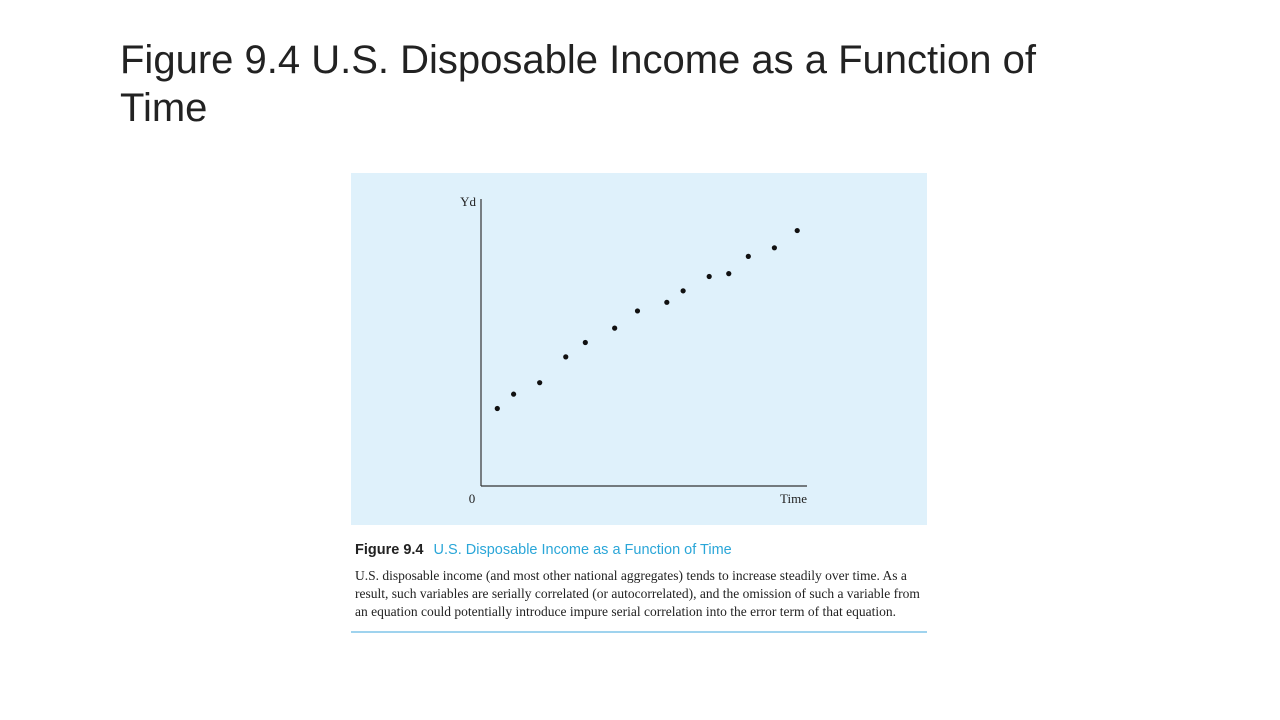  Describe the element at coordinates (468, 201) in the screenshot. I see `y-axis-label: Yd` at that location.